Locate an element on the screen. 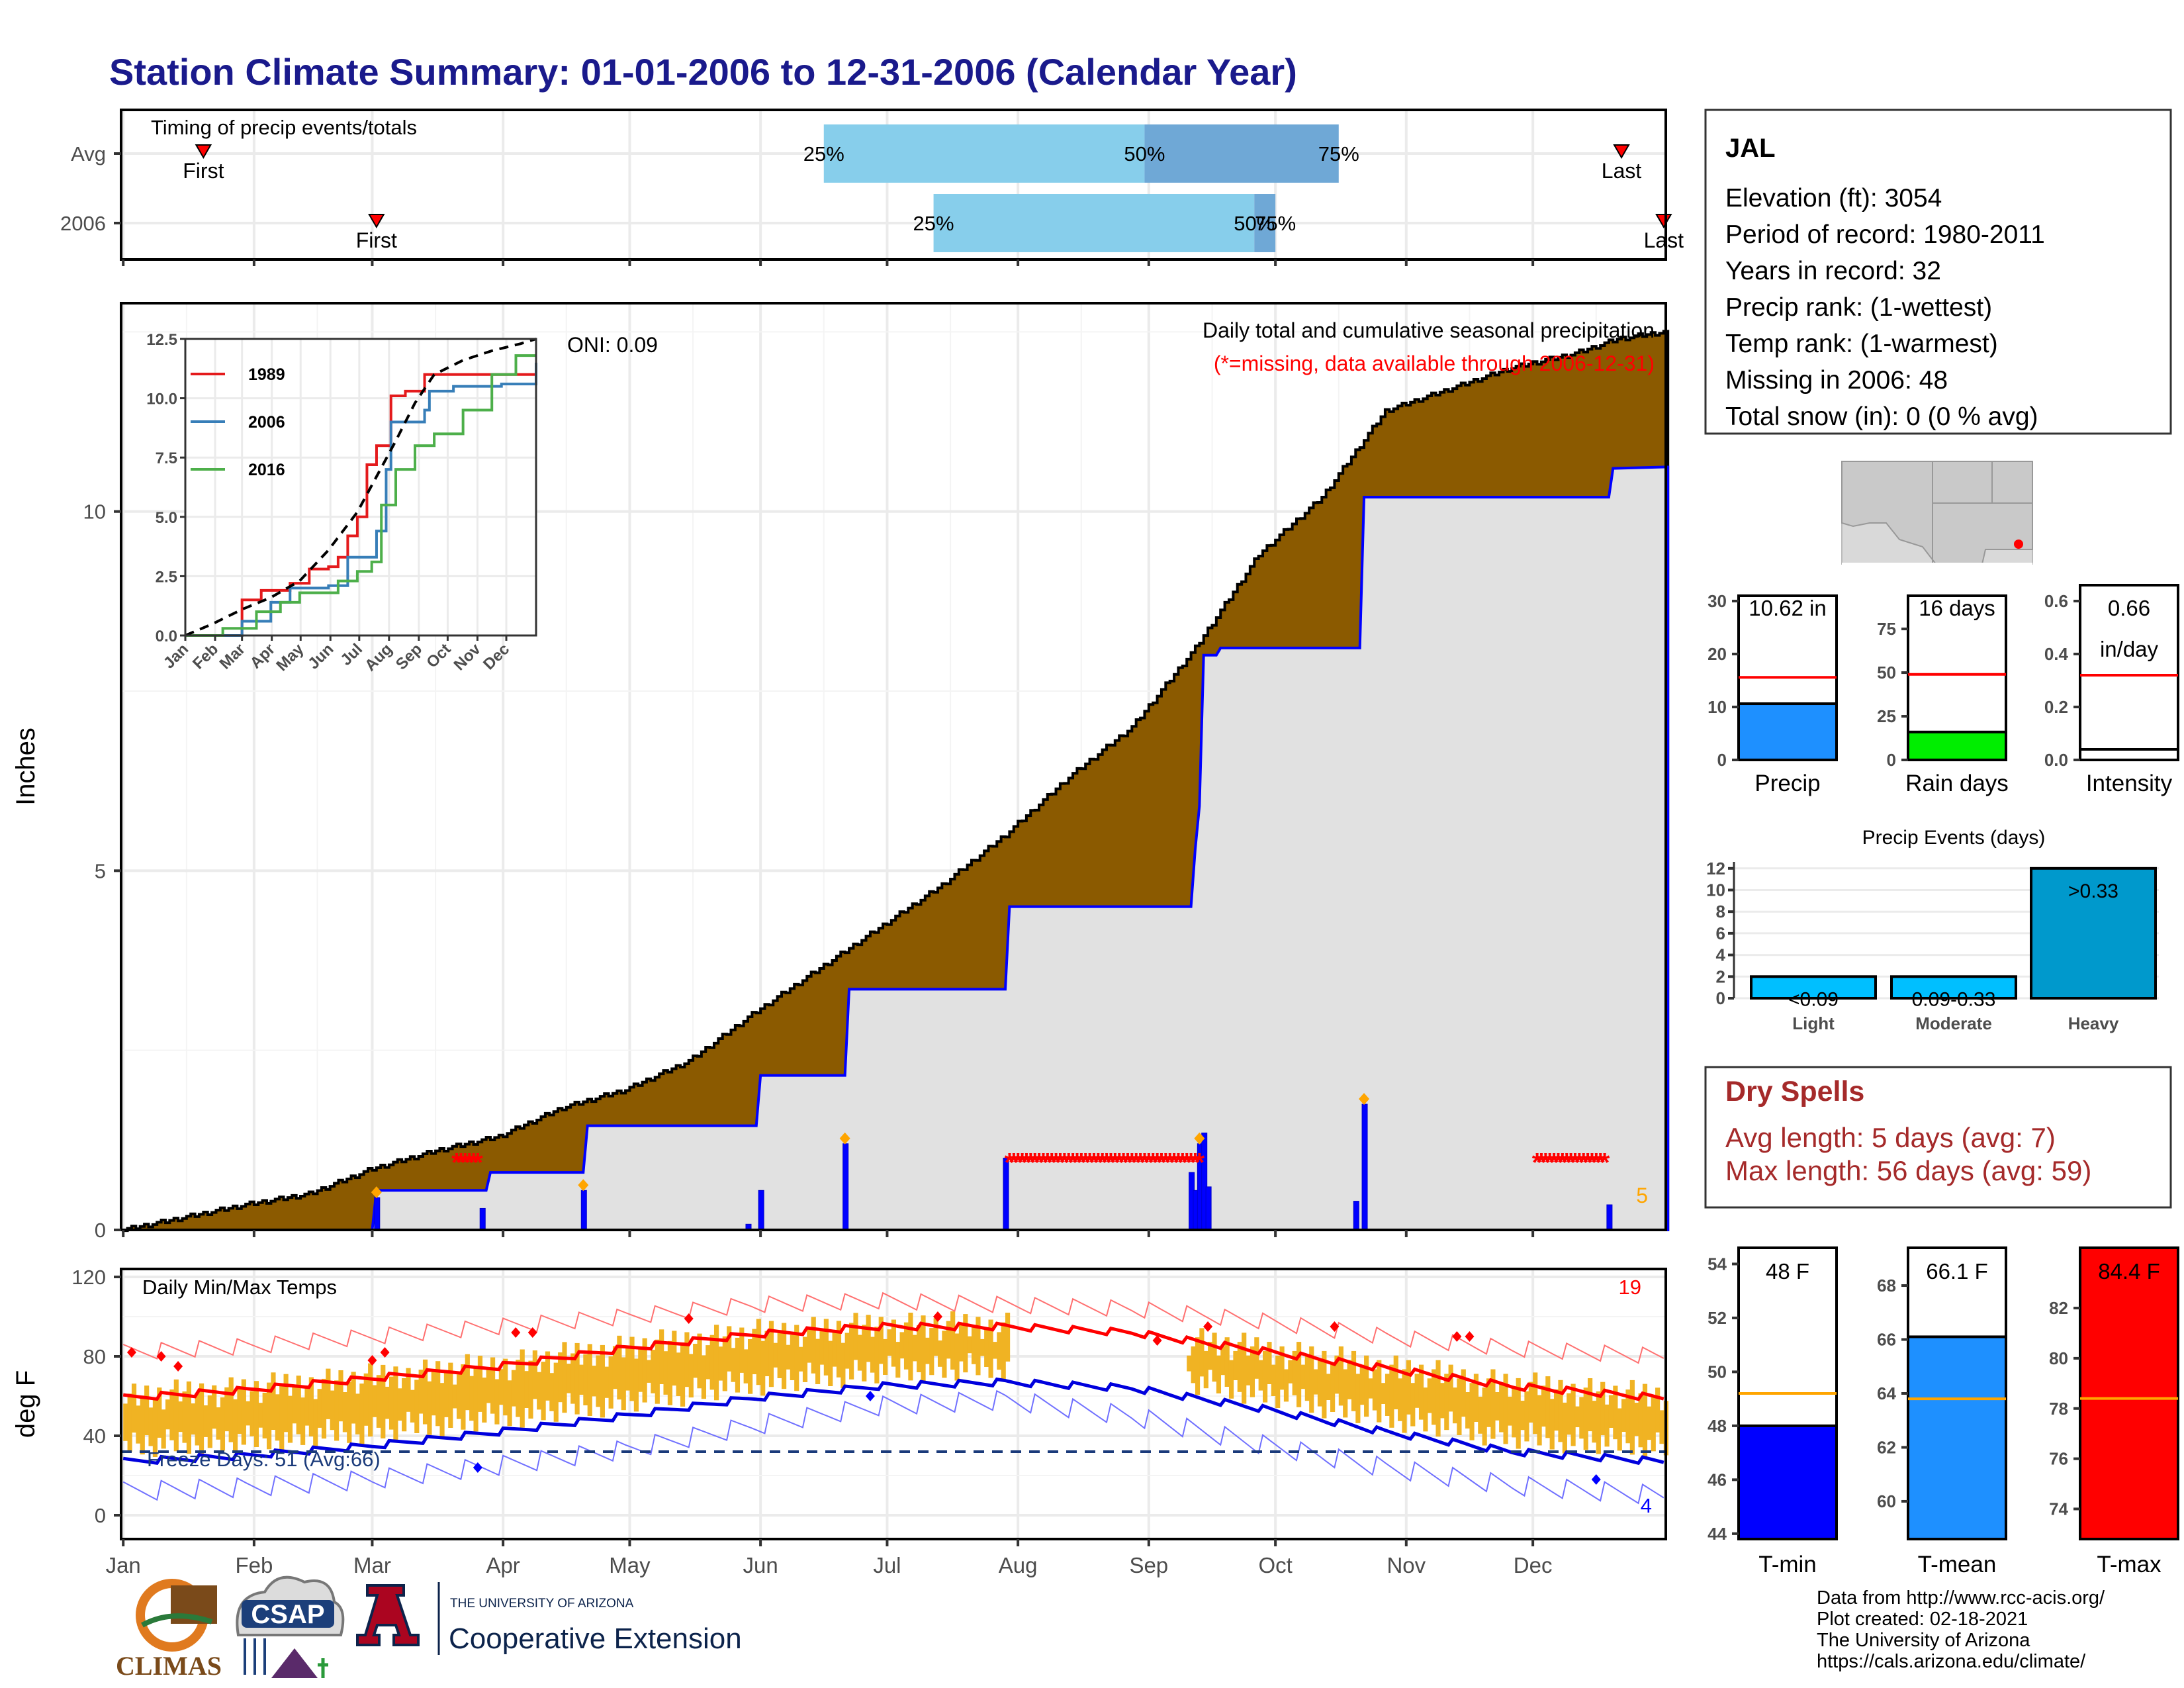  temp-ytick-label: 120 is located at coordinates (88, 1277).